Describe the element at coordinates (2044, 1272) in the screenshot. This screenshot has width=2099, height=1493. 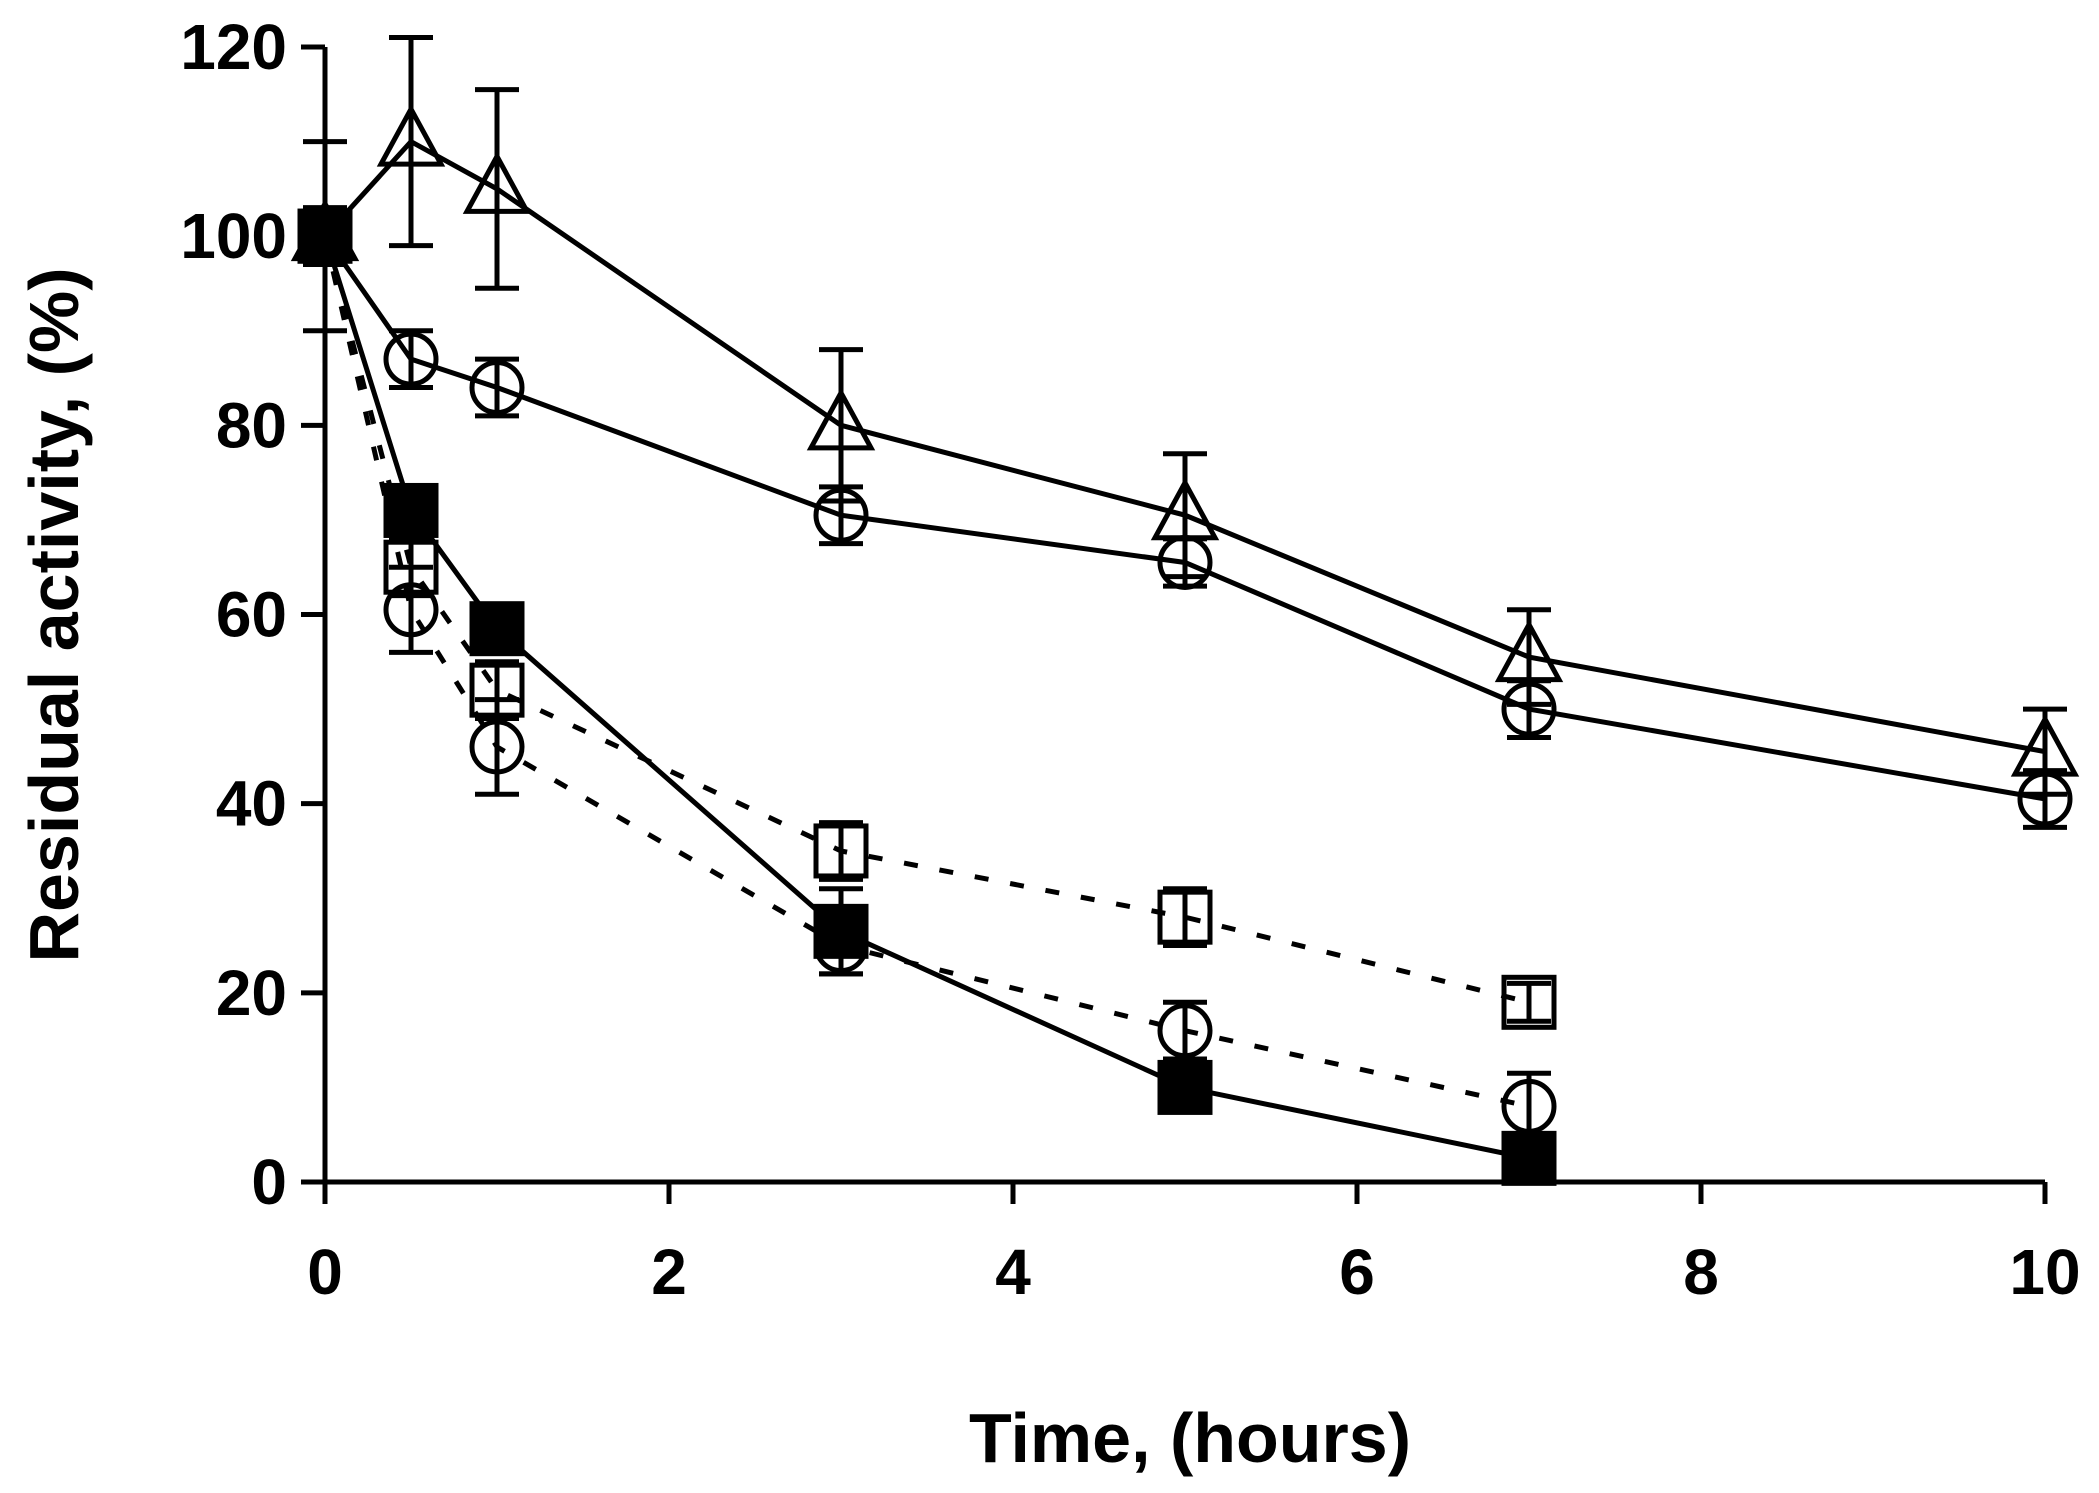
I see `x-tick-label: 10` at that location.